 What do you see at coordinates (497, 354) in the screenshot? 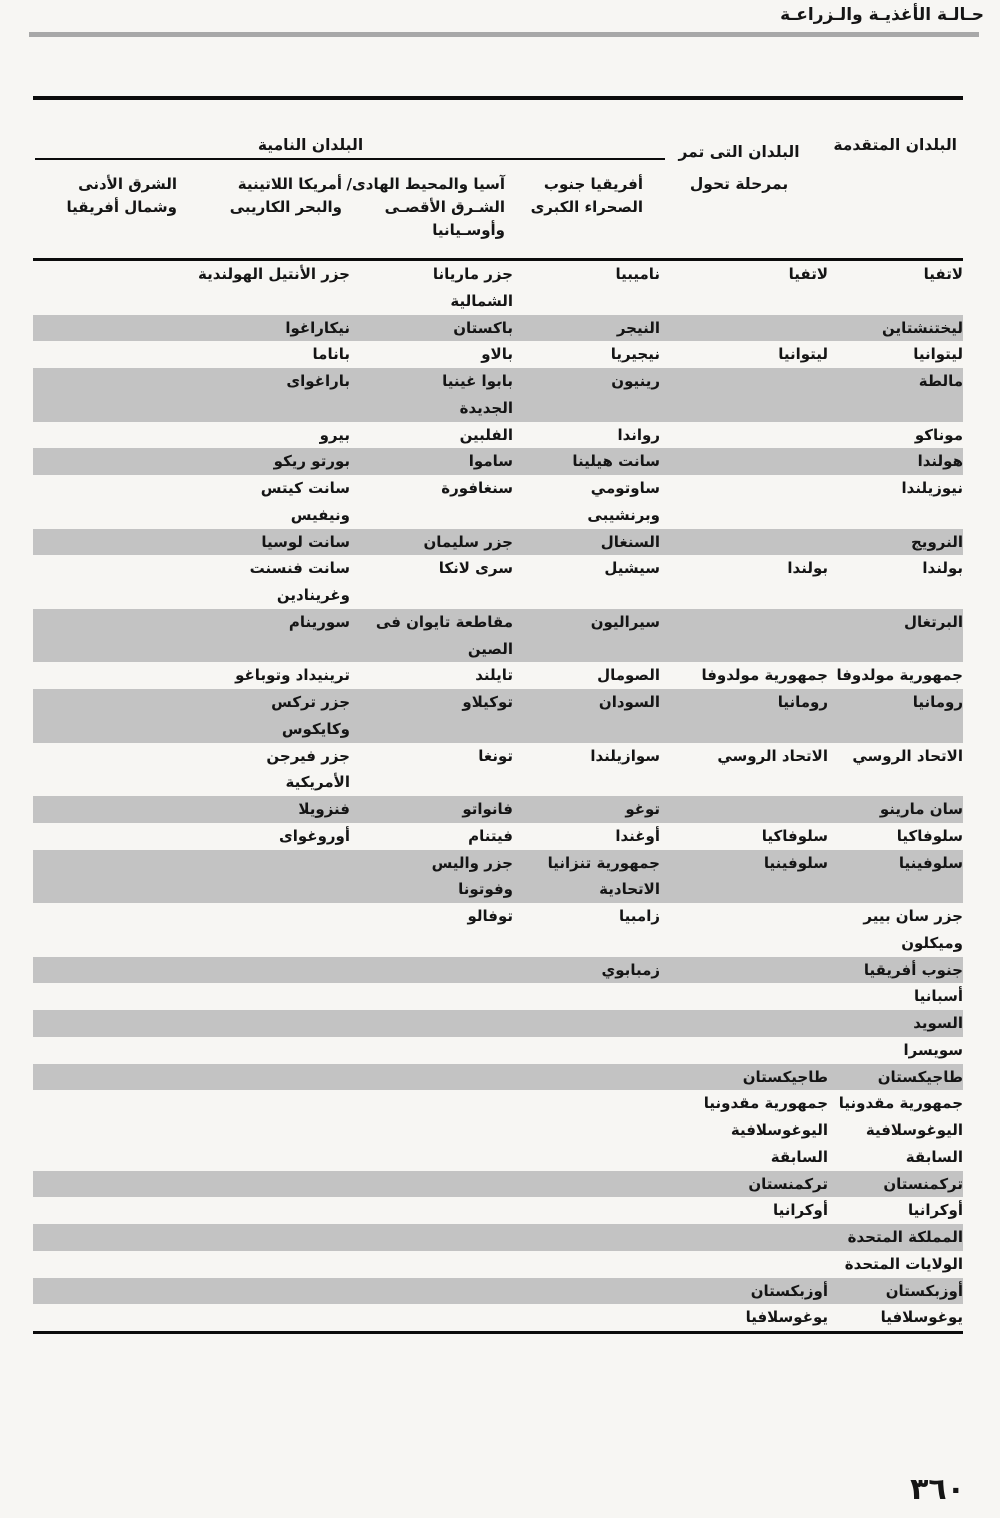
I see `cell-asia: بالاو` at bounding box center [497, 354].